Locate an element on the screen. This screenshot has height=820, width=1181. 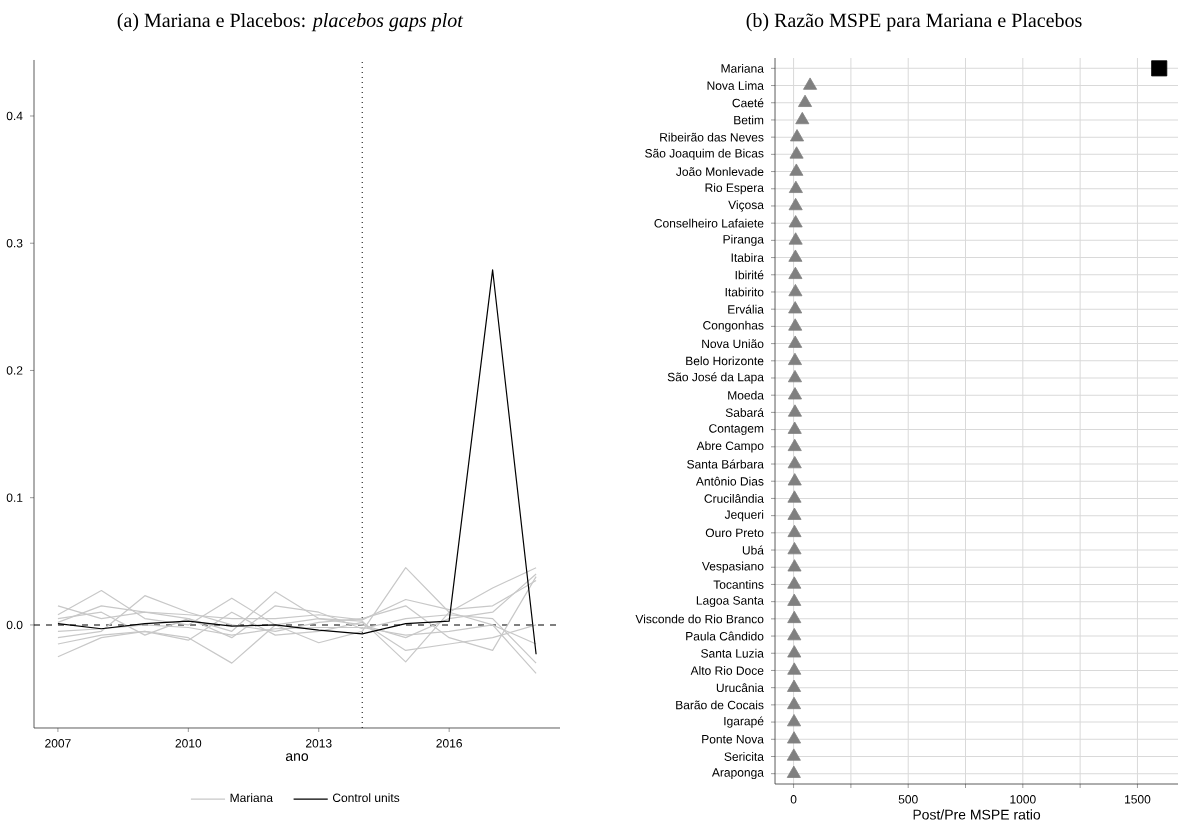
x-tick-label: 2016 is located at coordinates (449, 743).